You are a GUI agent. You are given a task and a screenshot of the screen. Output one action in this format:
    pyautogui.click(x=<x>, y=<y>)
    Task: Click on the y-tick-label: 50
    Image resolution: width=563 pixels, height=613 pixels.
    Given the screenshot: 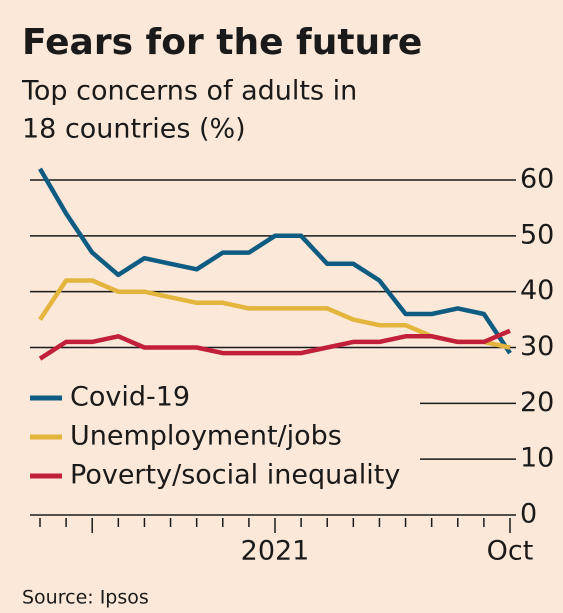 What is the action you would take?
    pyautogui.click(x=537, y=234)
    